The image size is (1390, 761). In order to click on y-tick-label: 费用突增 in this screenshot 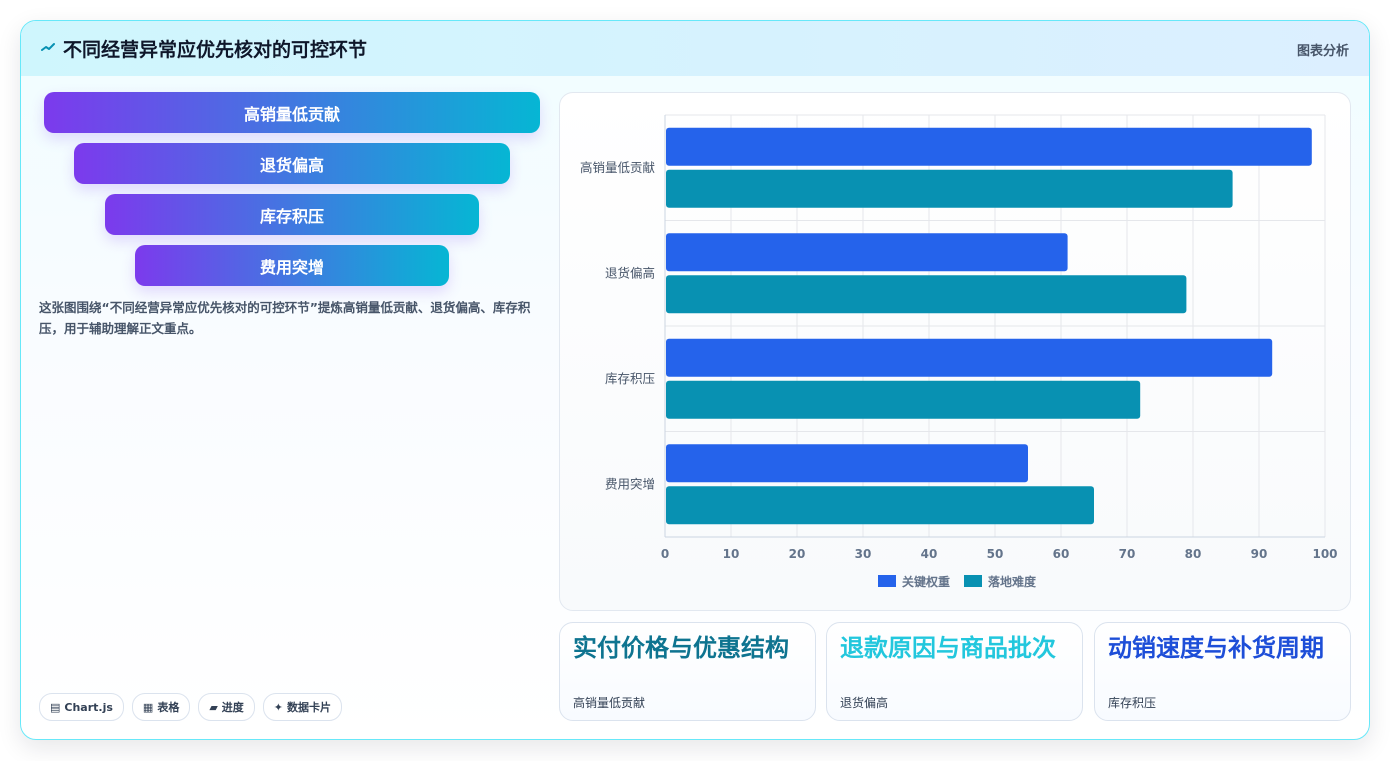, I will do `click(630, 483)`.